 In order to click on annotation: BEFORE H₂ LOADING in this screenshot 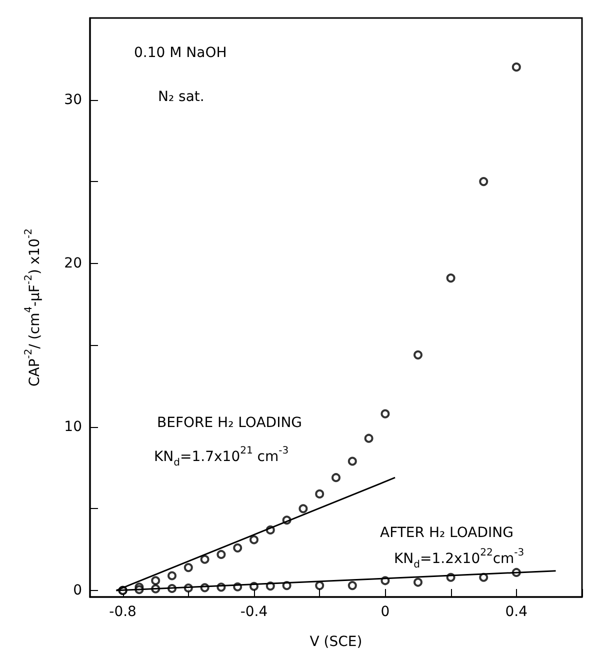, I will do `click(229, 423)`.